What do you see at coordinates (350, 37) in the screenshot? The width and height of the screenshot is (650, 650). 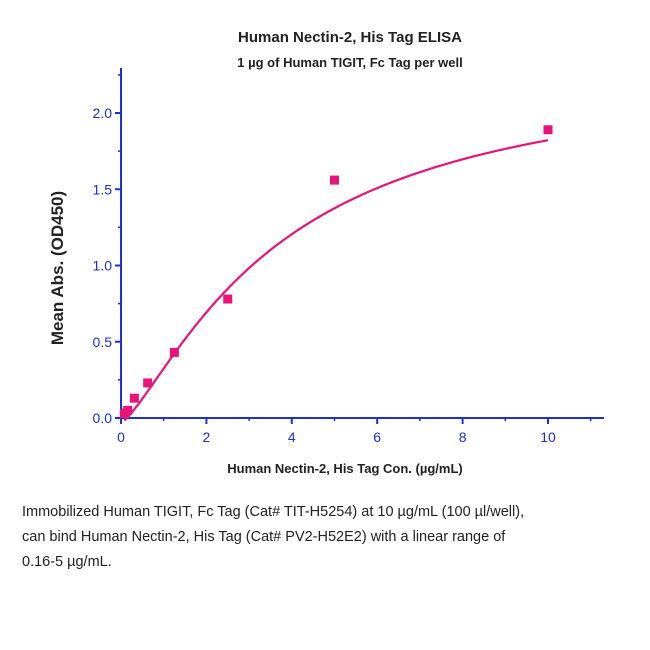 I see `chart-title: Human Nectin-2, His Tag ELISA` at bounding box center [350, 37].